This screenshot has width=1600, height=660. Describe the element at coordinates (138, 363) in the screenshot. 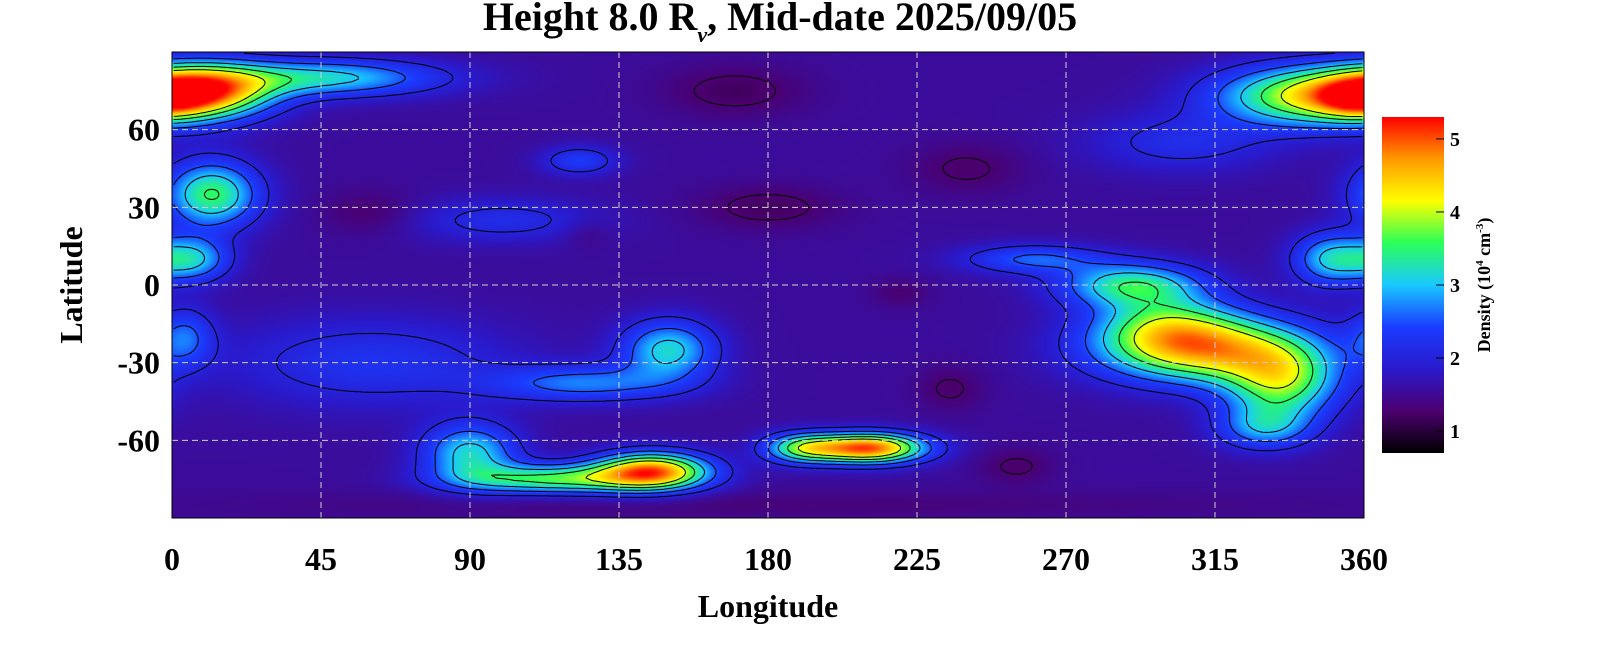

I see `y-tick-label: -30` at that location.